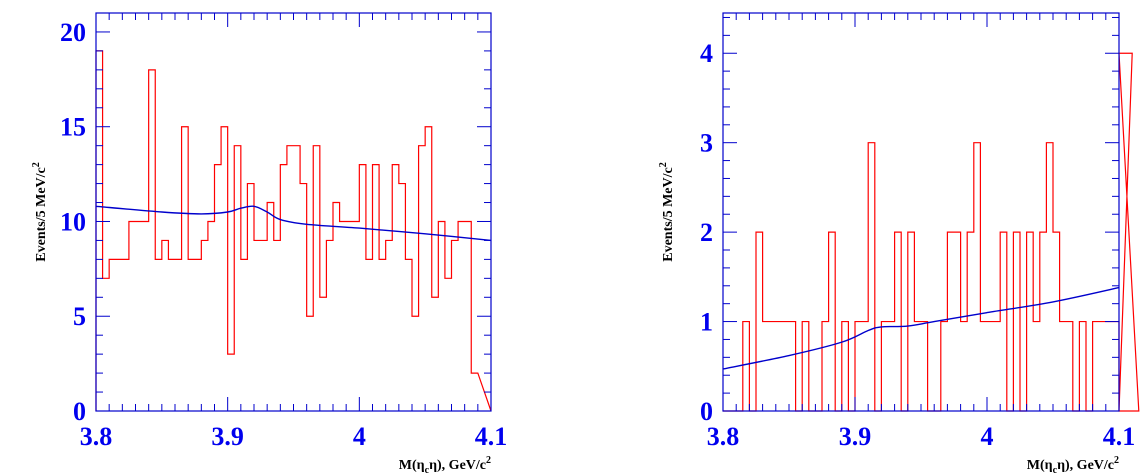  Describe the element at coordinates (706, 53) in the screenshot. I see `y-tick-label: 4` at that location.